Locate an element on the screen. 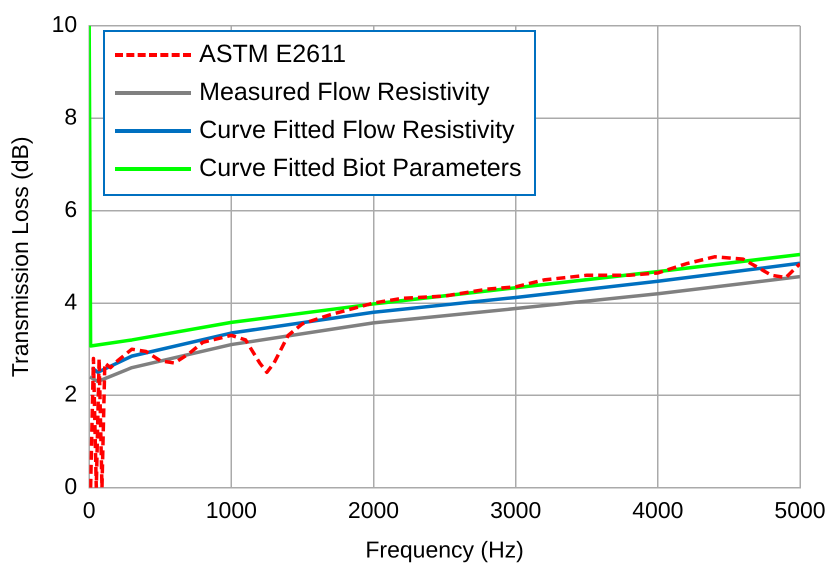  legend-label: Curve Fitted Flow Resistivity is located at coordinates (357, 131).